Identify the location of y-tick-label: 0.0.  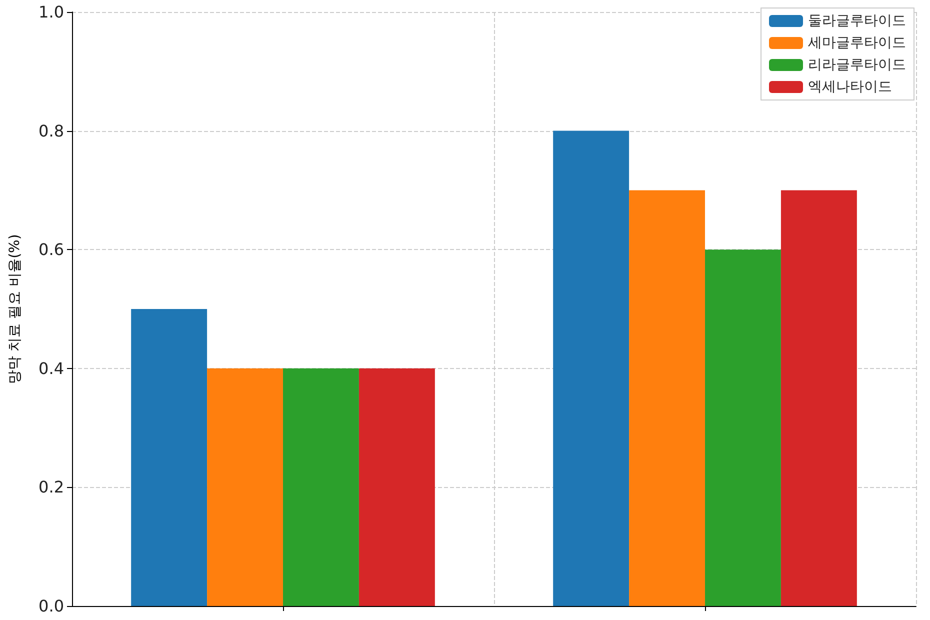
(51, 606).